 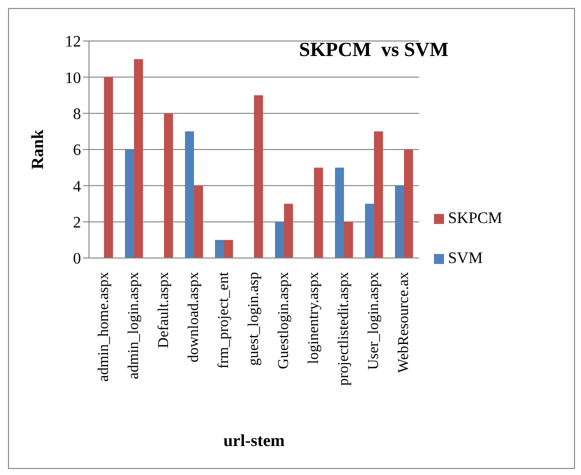 What do you see at coordinates (465, 258) in the screenshot?
I see `legend-label: SVM` at bounding box center [465, 258].